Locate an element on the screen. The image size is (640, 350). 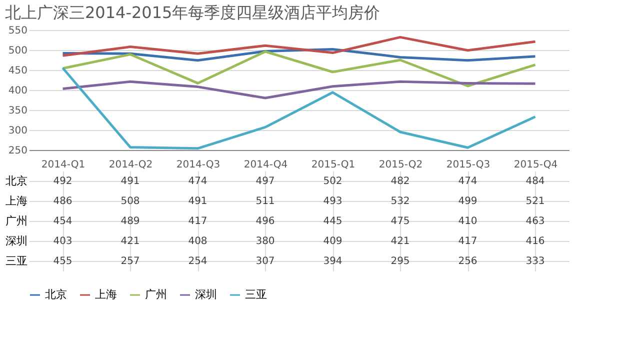
legend-label: 上海 is located at coordinates (106, 294).